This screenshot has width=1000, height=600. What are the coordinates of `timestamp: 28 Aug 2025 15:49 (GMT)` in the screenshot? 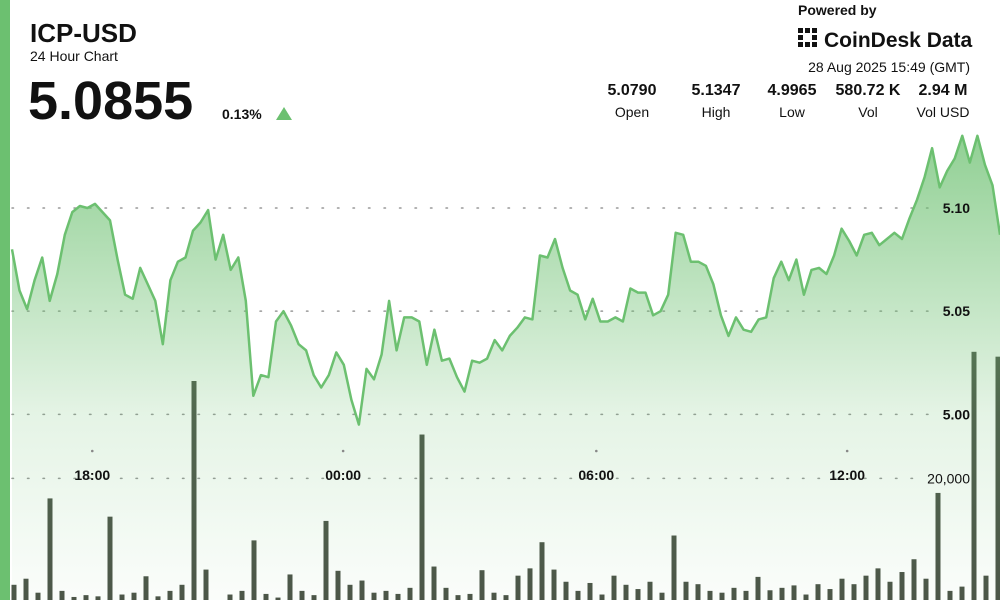 It's located at (889, 67).